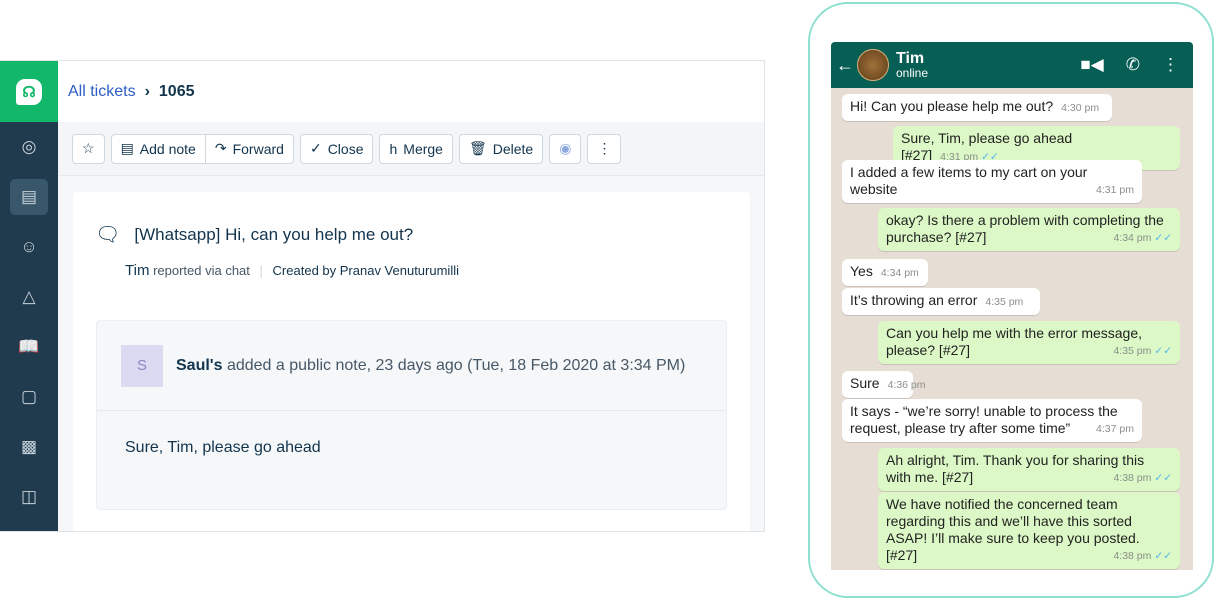  I want to click on merge-button: h Merge, so click(416, 148).